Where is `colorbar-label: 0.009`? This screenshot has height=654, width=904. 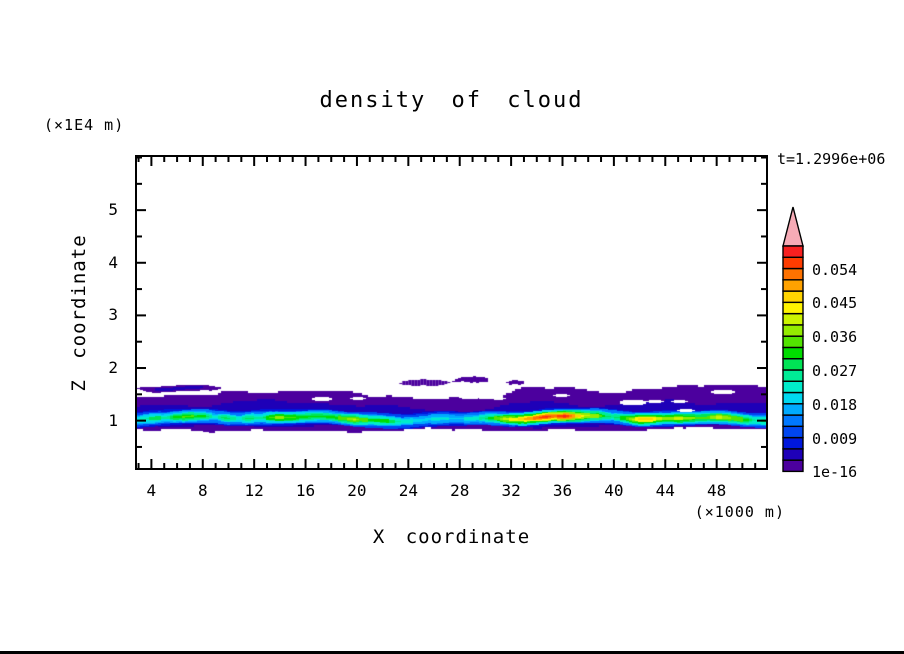
colorbar-label: 0.009 is located at coordinates (835, 438).